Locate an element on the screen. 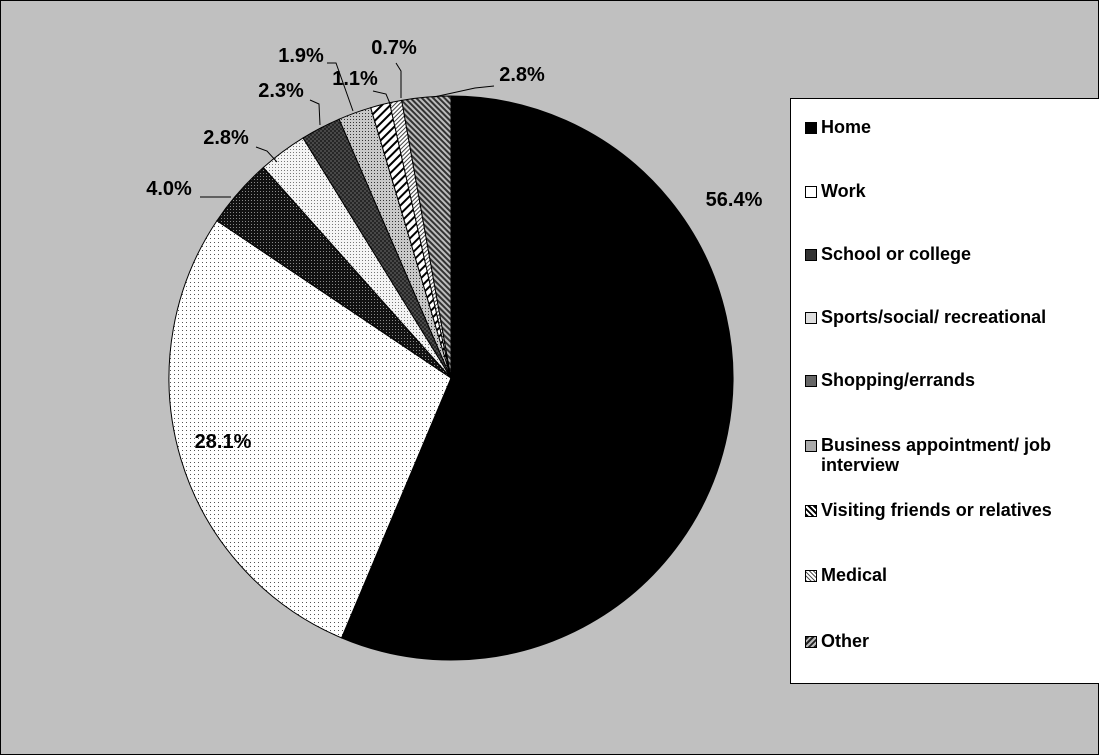  legend-label: Shopping/errands is located at coordinates (898, 380).